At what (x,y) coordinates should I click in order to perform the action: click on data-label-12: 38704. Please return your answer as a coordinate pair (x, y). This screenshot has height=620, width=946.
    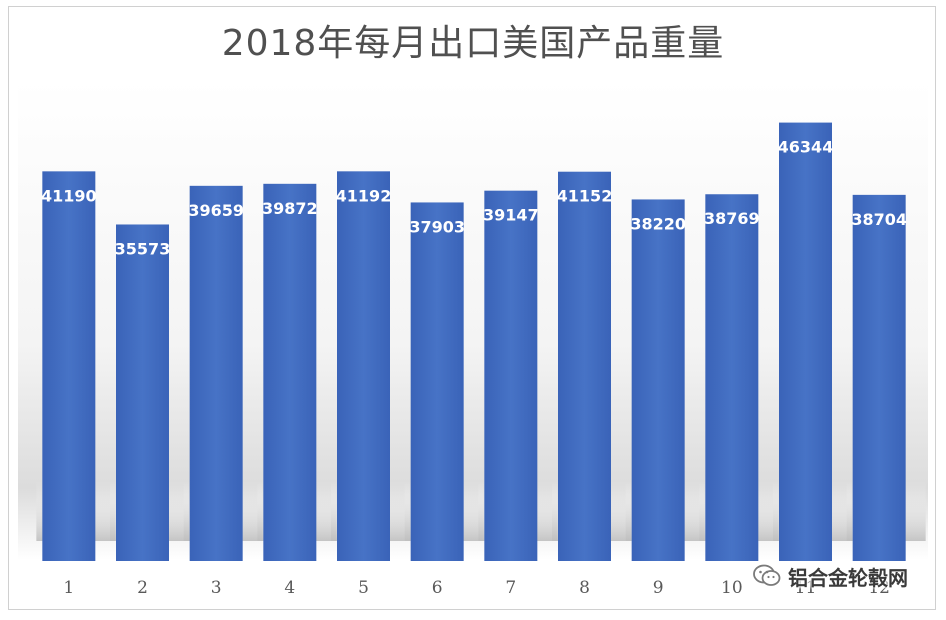
    Looking at the image, I should click on (879, 219).